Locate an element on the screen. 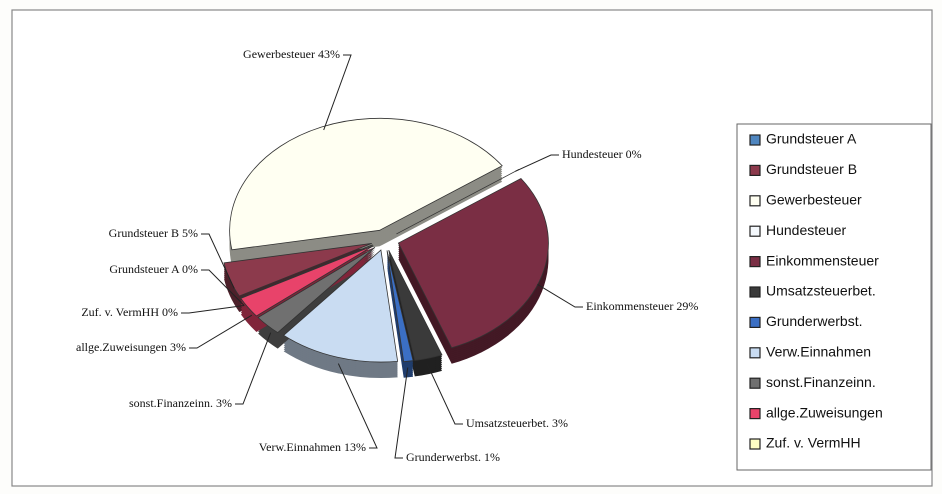 This screenshot has width=942, height=494. data-label-name: allge.Zuweisungen is located at coordinates (121, 347).